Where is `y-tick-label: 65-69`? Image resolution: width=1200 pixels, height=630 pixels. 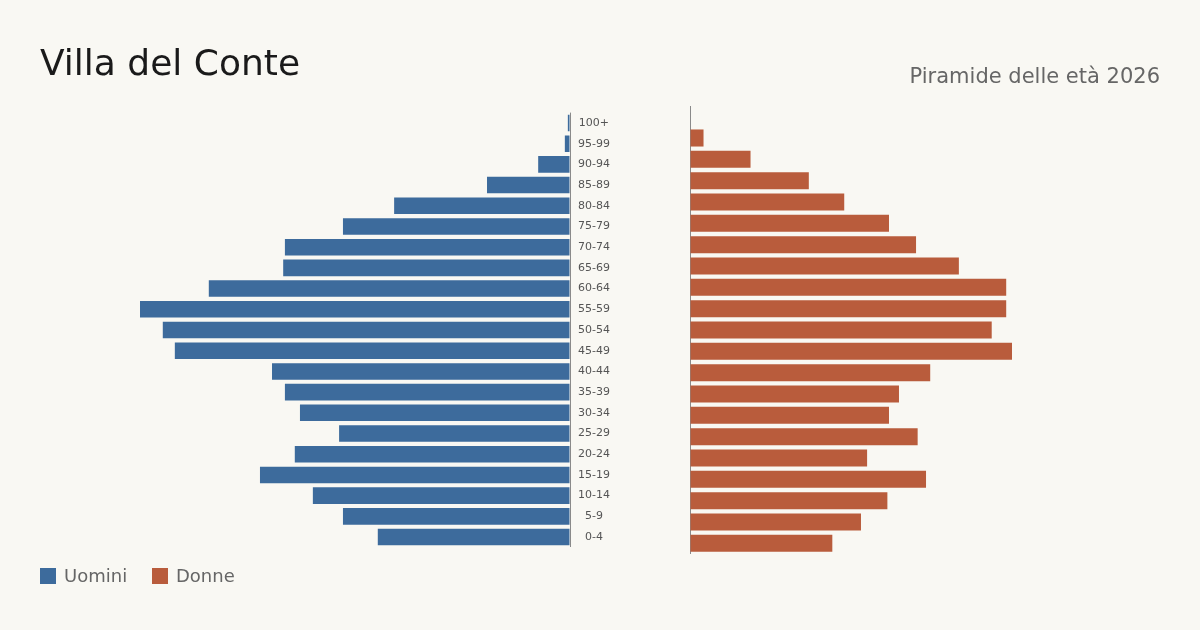 y-tick-label: 65-69 is located at coordinates (594, 267).